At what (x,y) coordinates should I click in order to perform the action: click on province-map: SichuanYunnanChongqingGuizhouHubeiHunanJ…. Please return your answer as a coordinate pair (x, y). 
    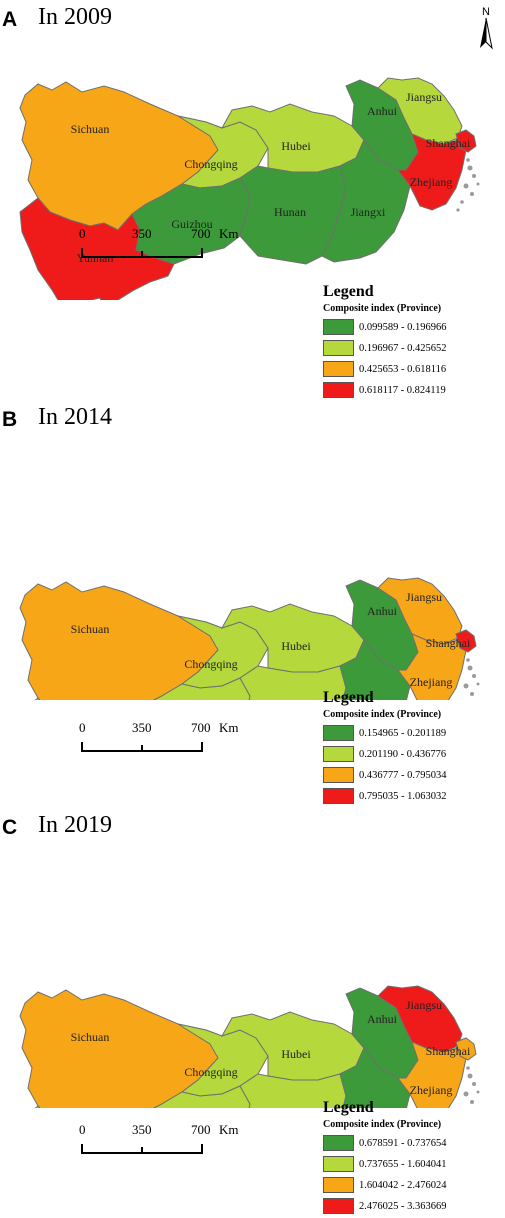
    Looking at the image, I should click on (249, 638).